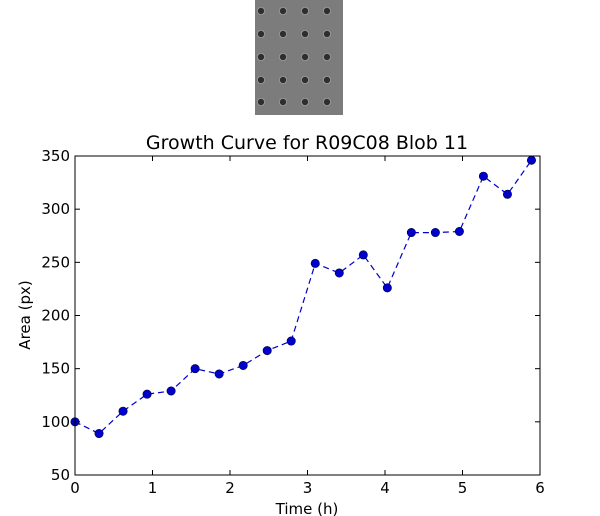 The width and height of the screenshot is (600, 516). What do you see at coordinates (463, 488) in the screenshot?
I see `x-tick-label: 5` at bounding box center [463, 488].